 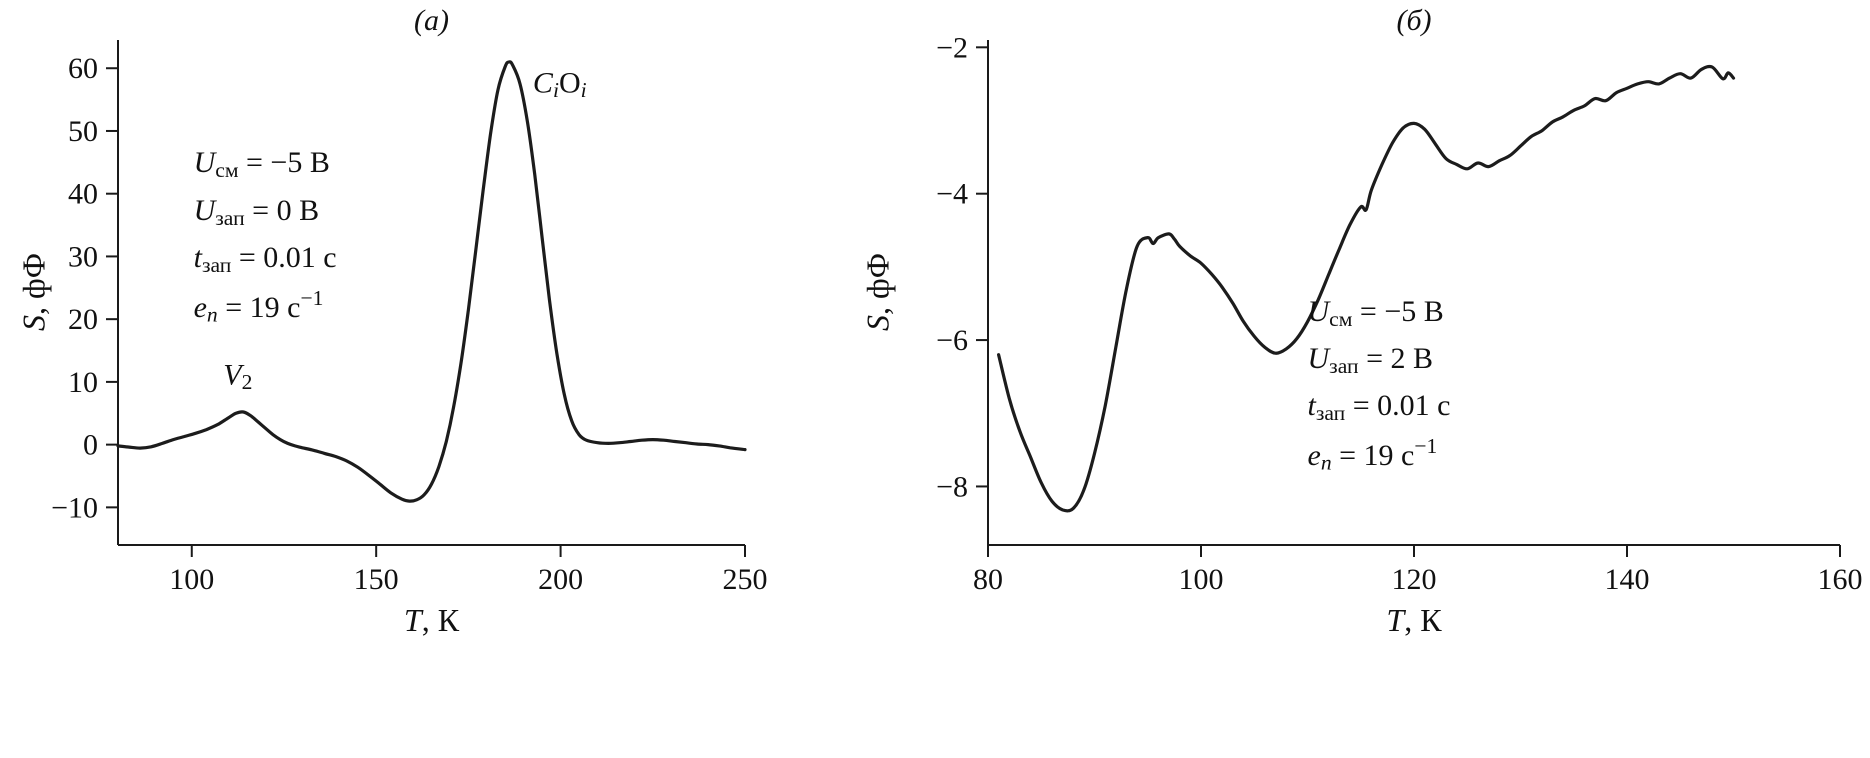 What do you see at coordinates (952, 194) in the screenshot?
I see `y-tick-label: −4` at bounding box center [952, 194].